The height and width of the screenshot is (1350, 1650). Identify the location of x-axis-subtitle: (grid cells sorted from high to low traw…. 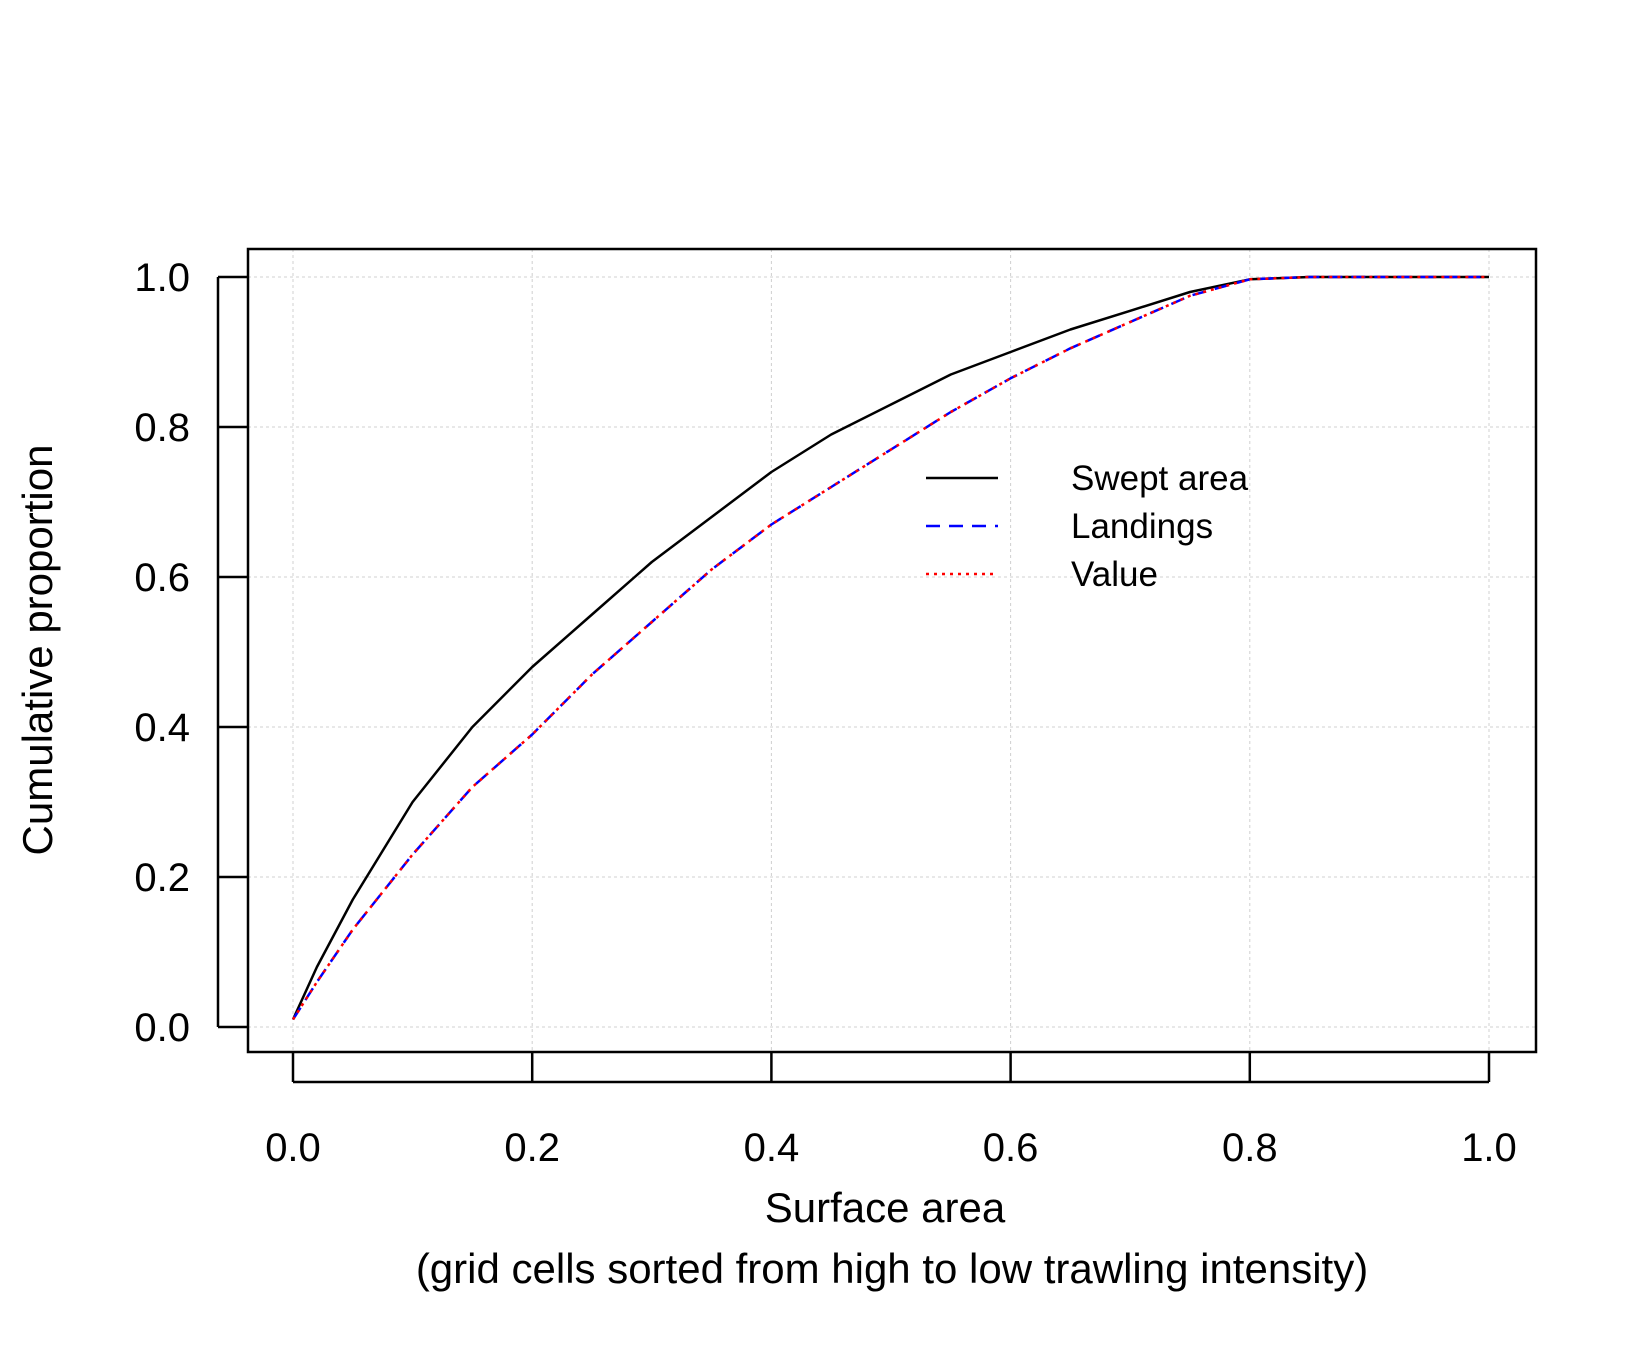
(892, 1268).